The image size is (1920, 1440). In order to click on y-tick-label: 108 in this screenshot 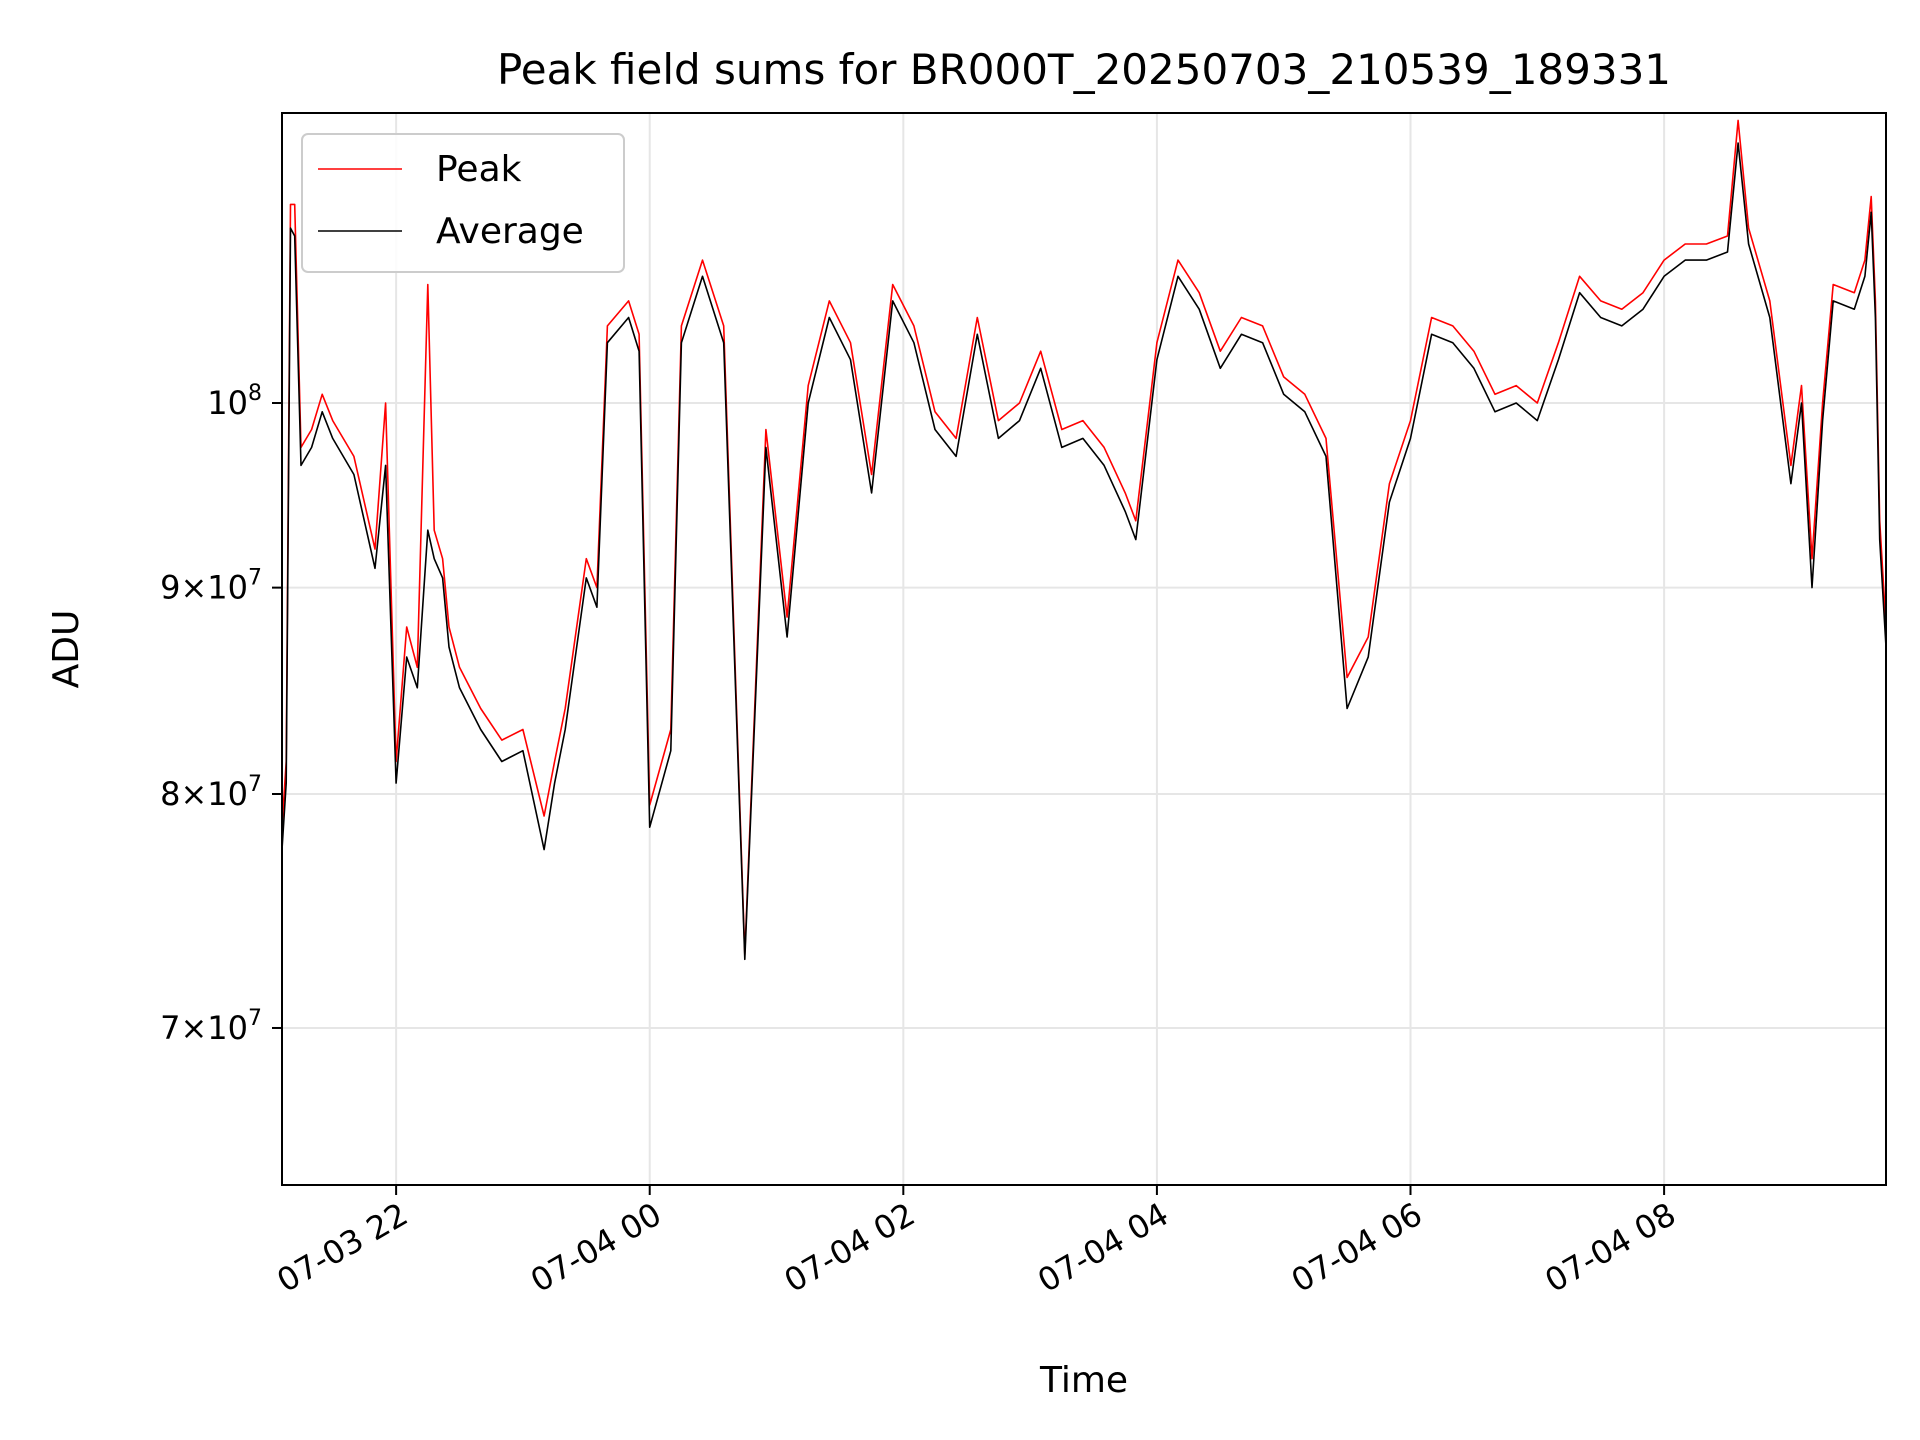, I will do `click(234, 401)`.